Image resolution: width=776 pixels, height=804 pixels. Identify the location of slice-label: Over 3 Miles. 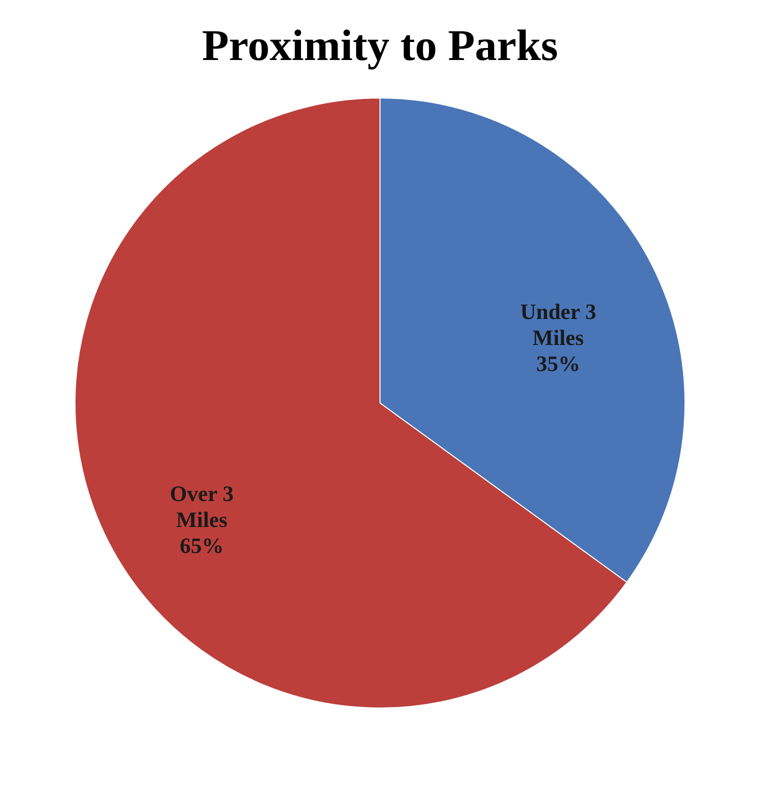
(202, 506).